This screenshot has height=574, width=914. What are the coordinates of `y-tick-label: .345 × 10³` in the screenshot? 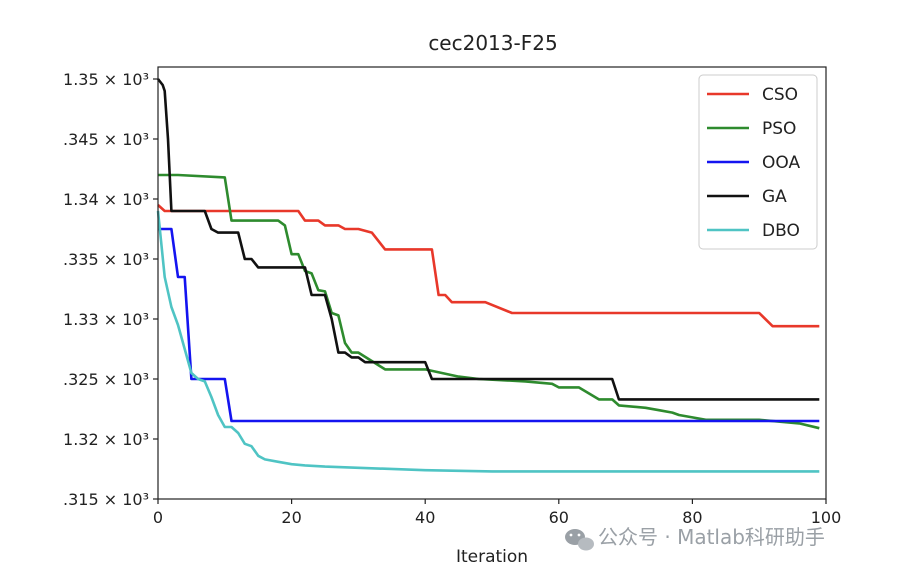 It's located at (106, 139).